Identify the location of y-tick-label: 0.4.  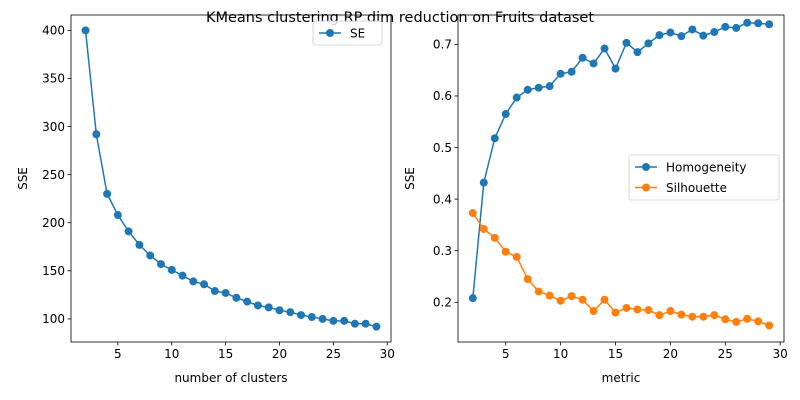
(442, 199).